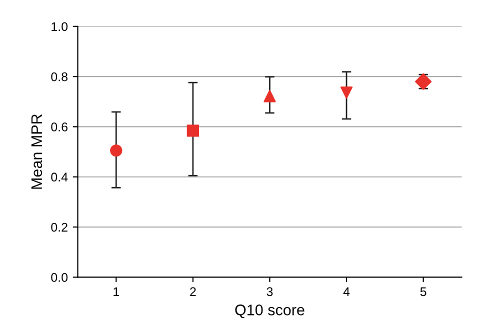 The image size is (486, 330). I want to click on y-tick-label: 0.8, so click(59, 77).